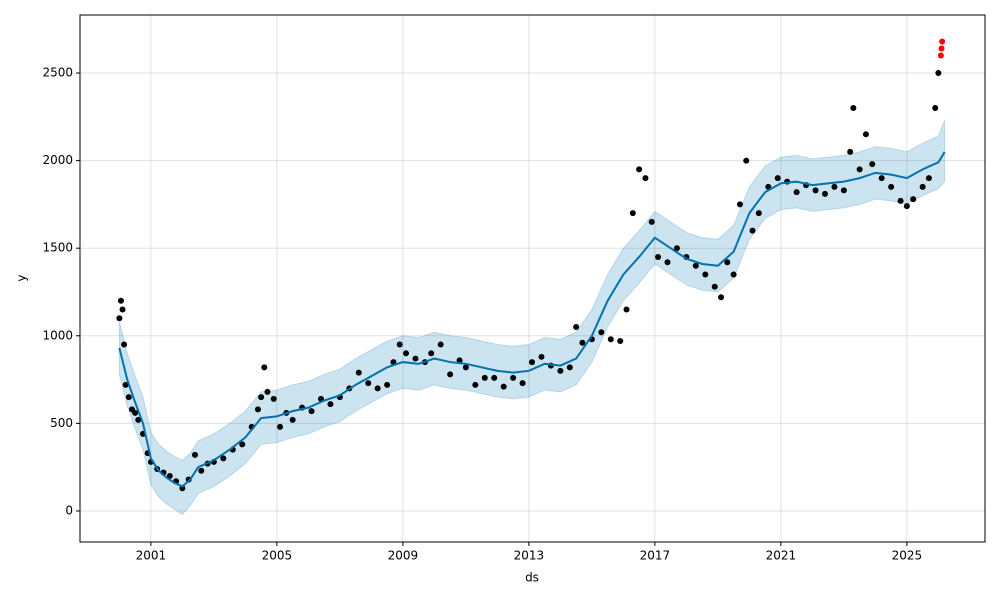 This screenshot has height=604, width=1000. I want to click on x-tick-label: 2025, so click(907, 556).